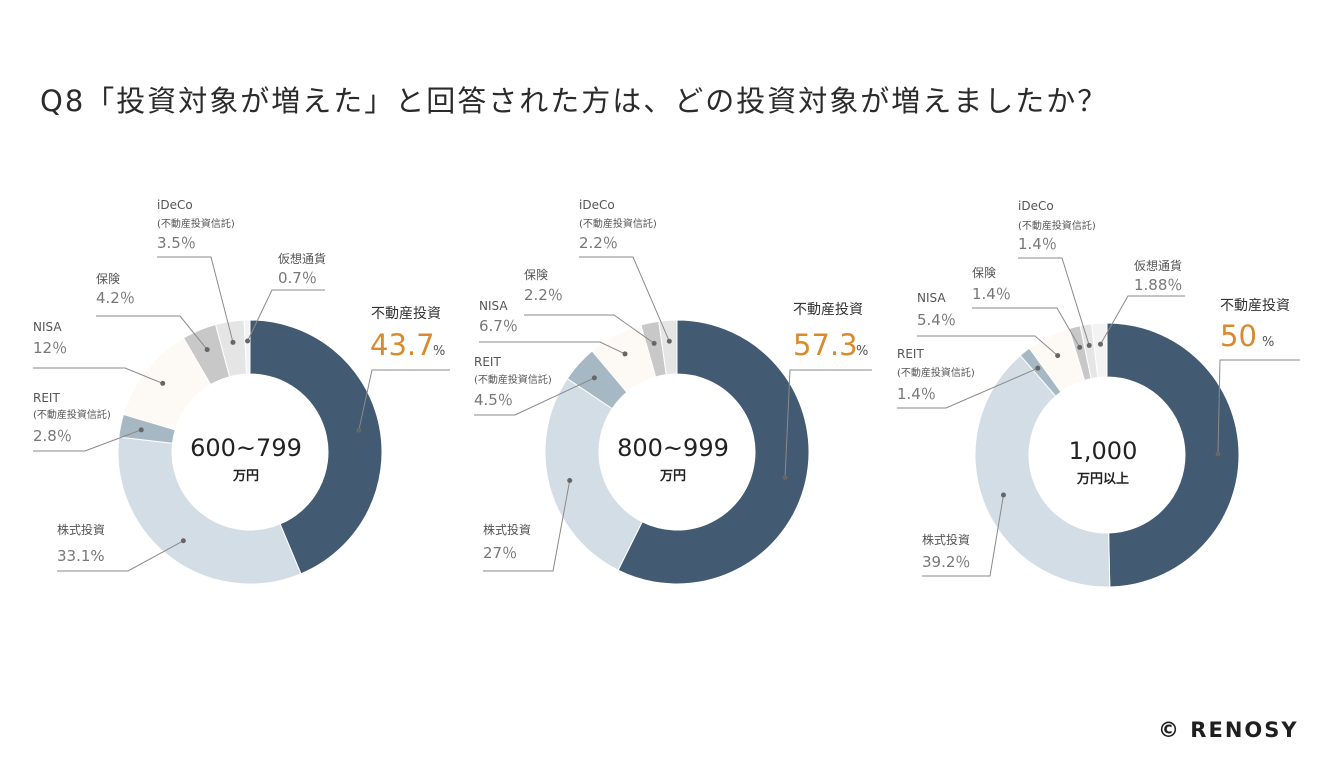  Describe the element at coordinates (1103, 451) in the screenshot. I see `center-label: 1,000` at that location.